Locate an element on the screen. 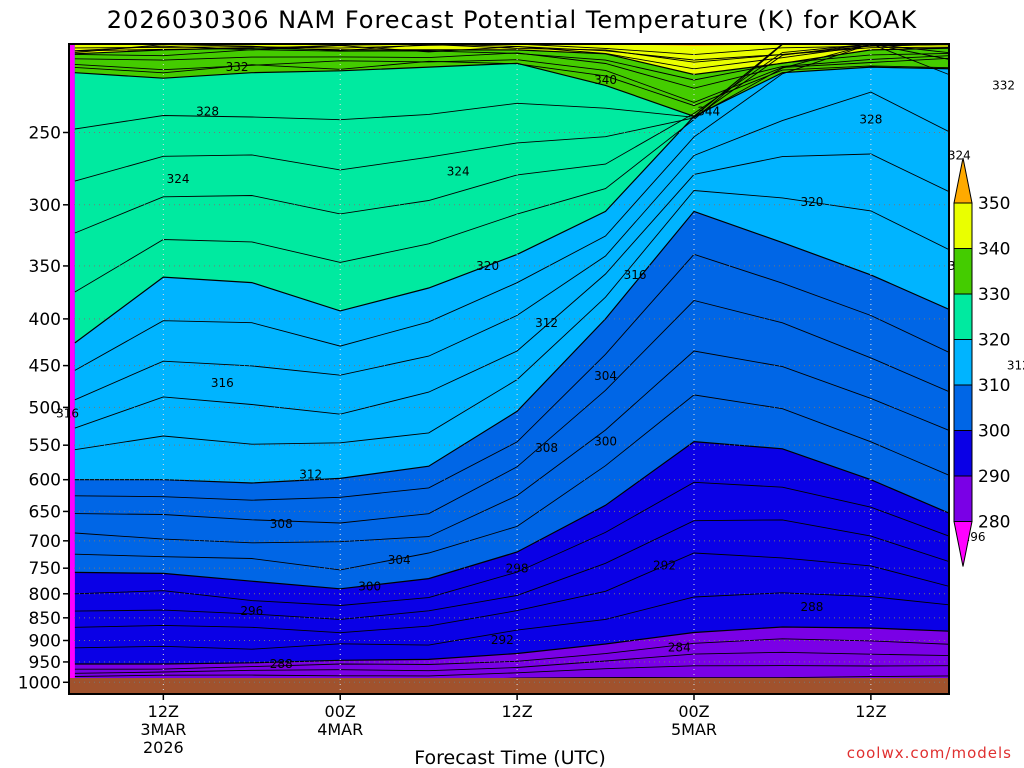 This screenshot has height=768, width=1024. contour-label: 284 is located at coordinates (679, 647).